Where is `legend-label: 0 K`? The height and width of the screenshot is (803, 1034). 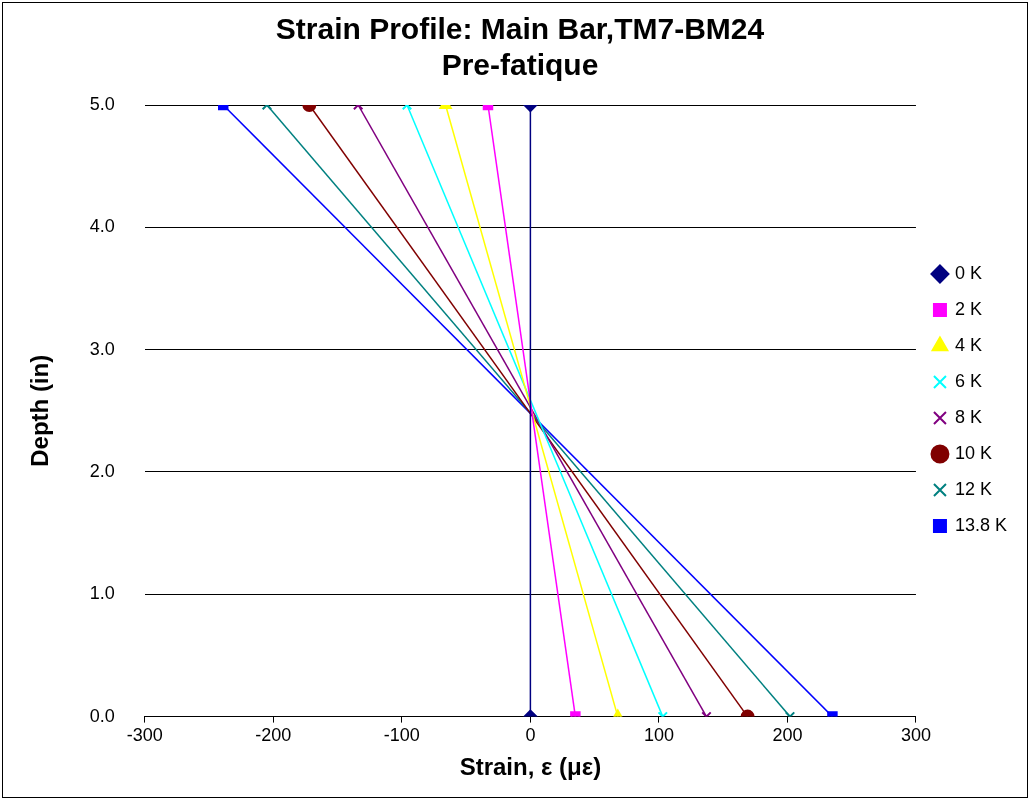
legend-label: 0 K is located at coordinates (968, 272).